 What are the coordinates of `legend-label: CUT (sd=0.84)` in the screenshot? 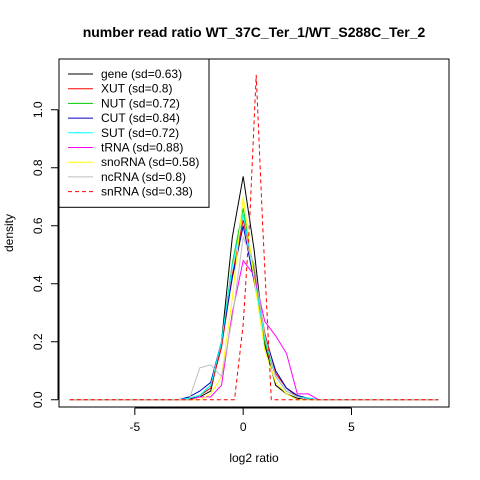 It's located at (140, 118).